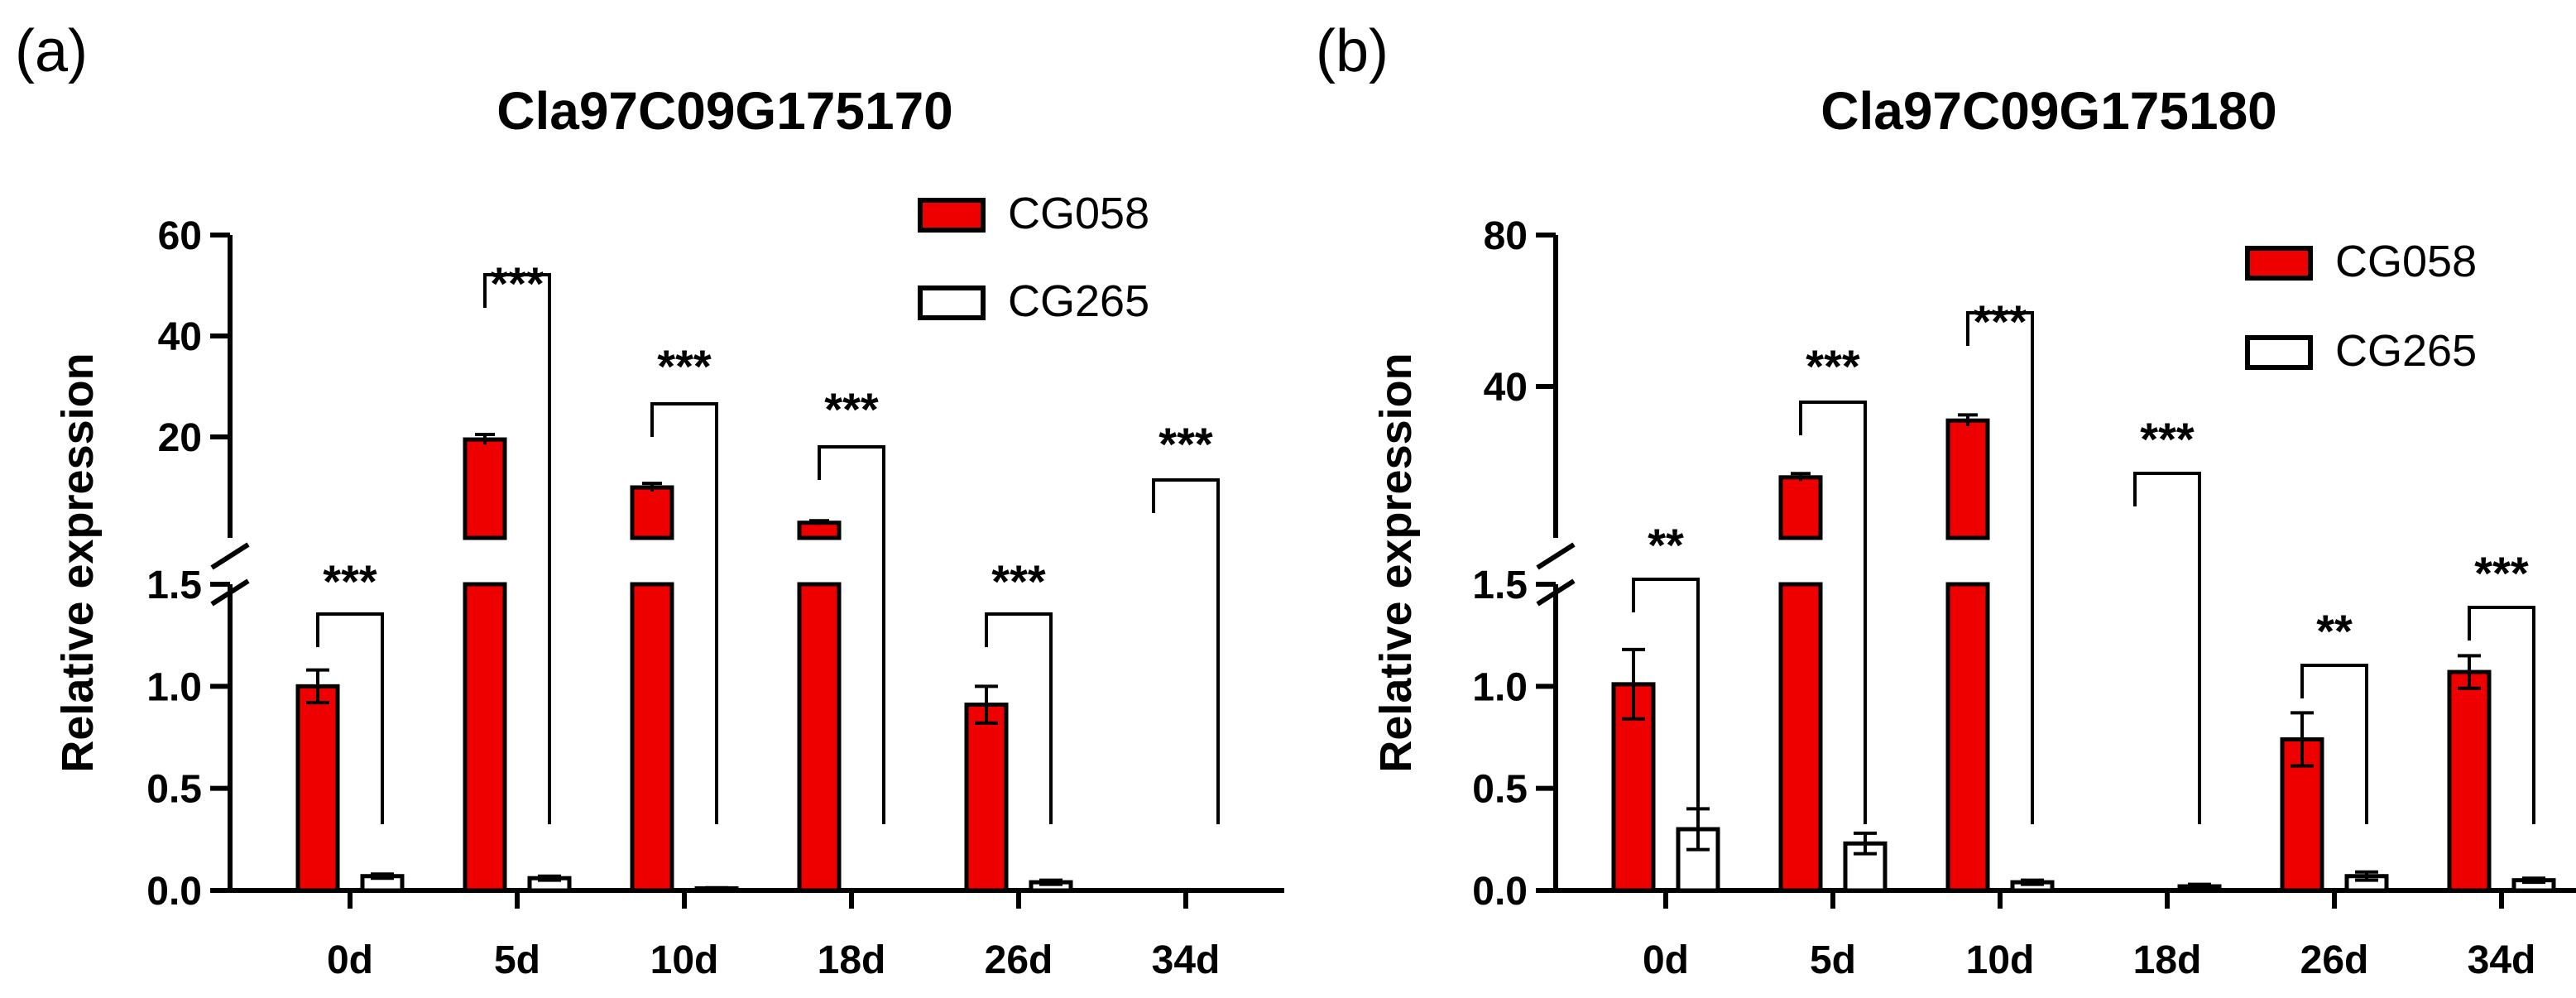 This screenshot has height=998, width=2576. Describe the element at coordinates (180, 236) in the screenshot. I see `y-tick-label: 60` at that location.